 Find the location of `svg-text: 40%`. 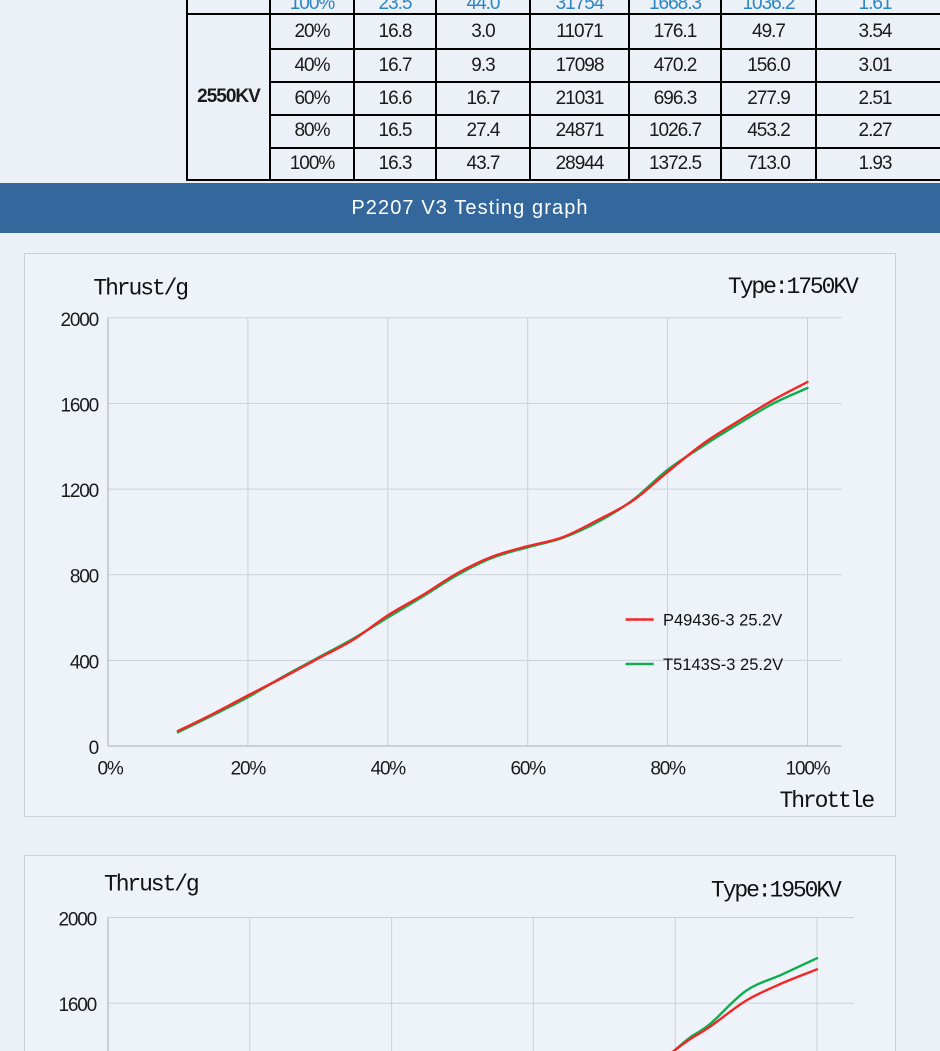

svg-text: 40% is located at coordinates (389, 769).